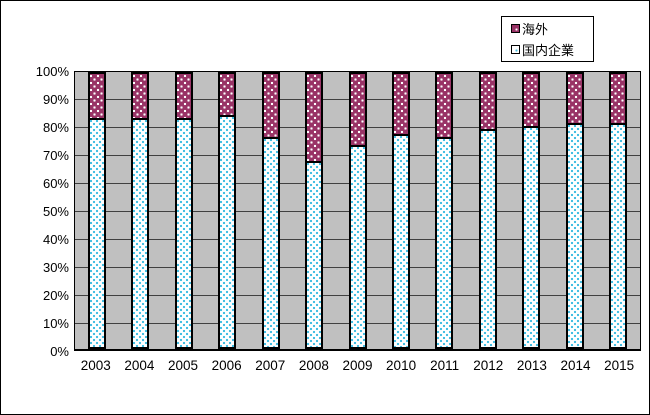 This screenshot has height=415, width=650. I want to click on y-tick-label: 60%, so click(55, 183).